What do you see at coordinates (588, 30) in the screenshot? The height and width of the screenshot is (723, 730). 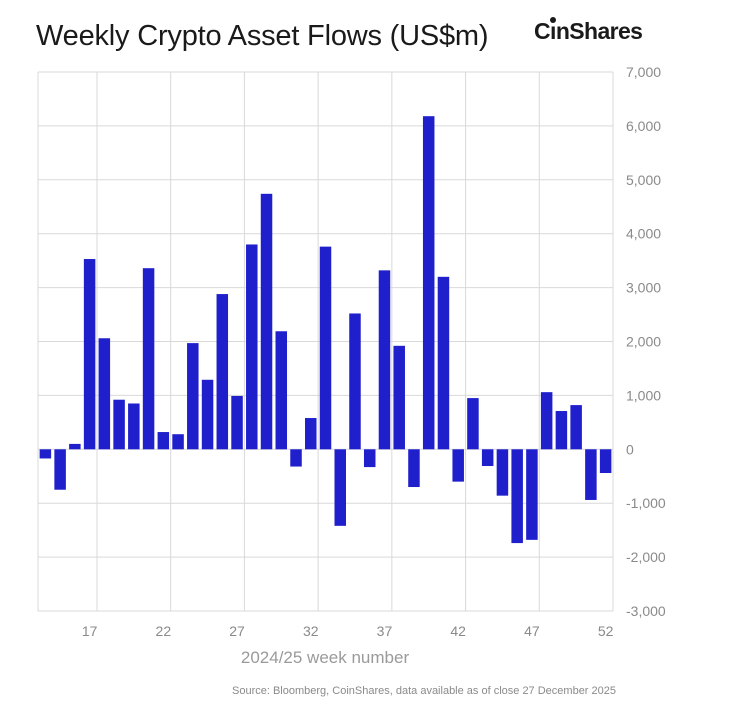 I see `coinshares-logo: Cı nShares` at bounding box center [588, 30].